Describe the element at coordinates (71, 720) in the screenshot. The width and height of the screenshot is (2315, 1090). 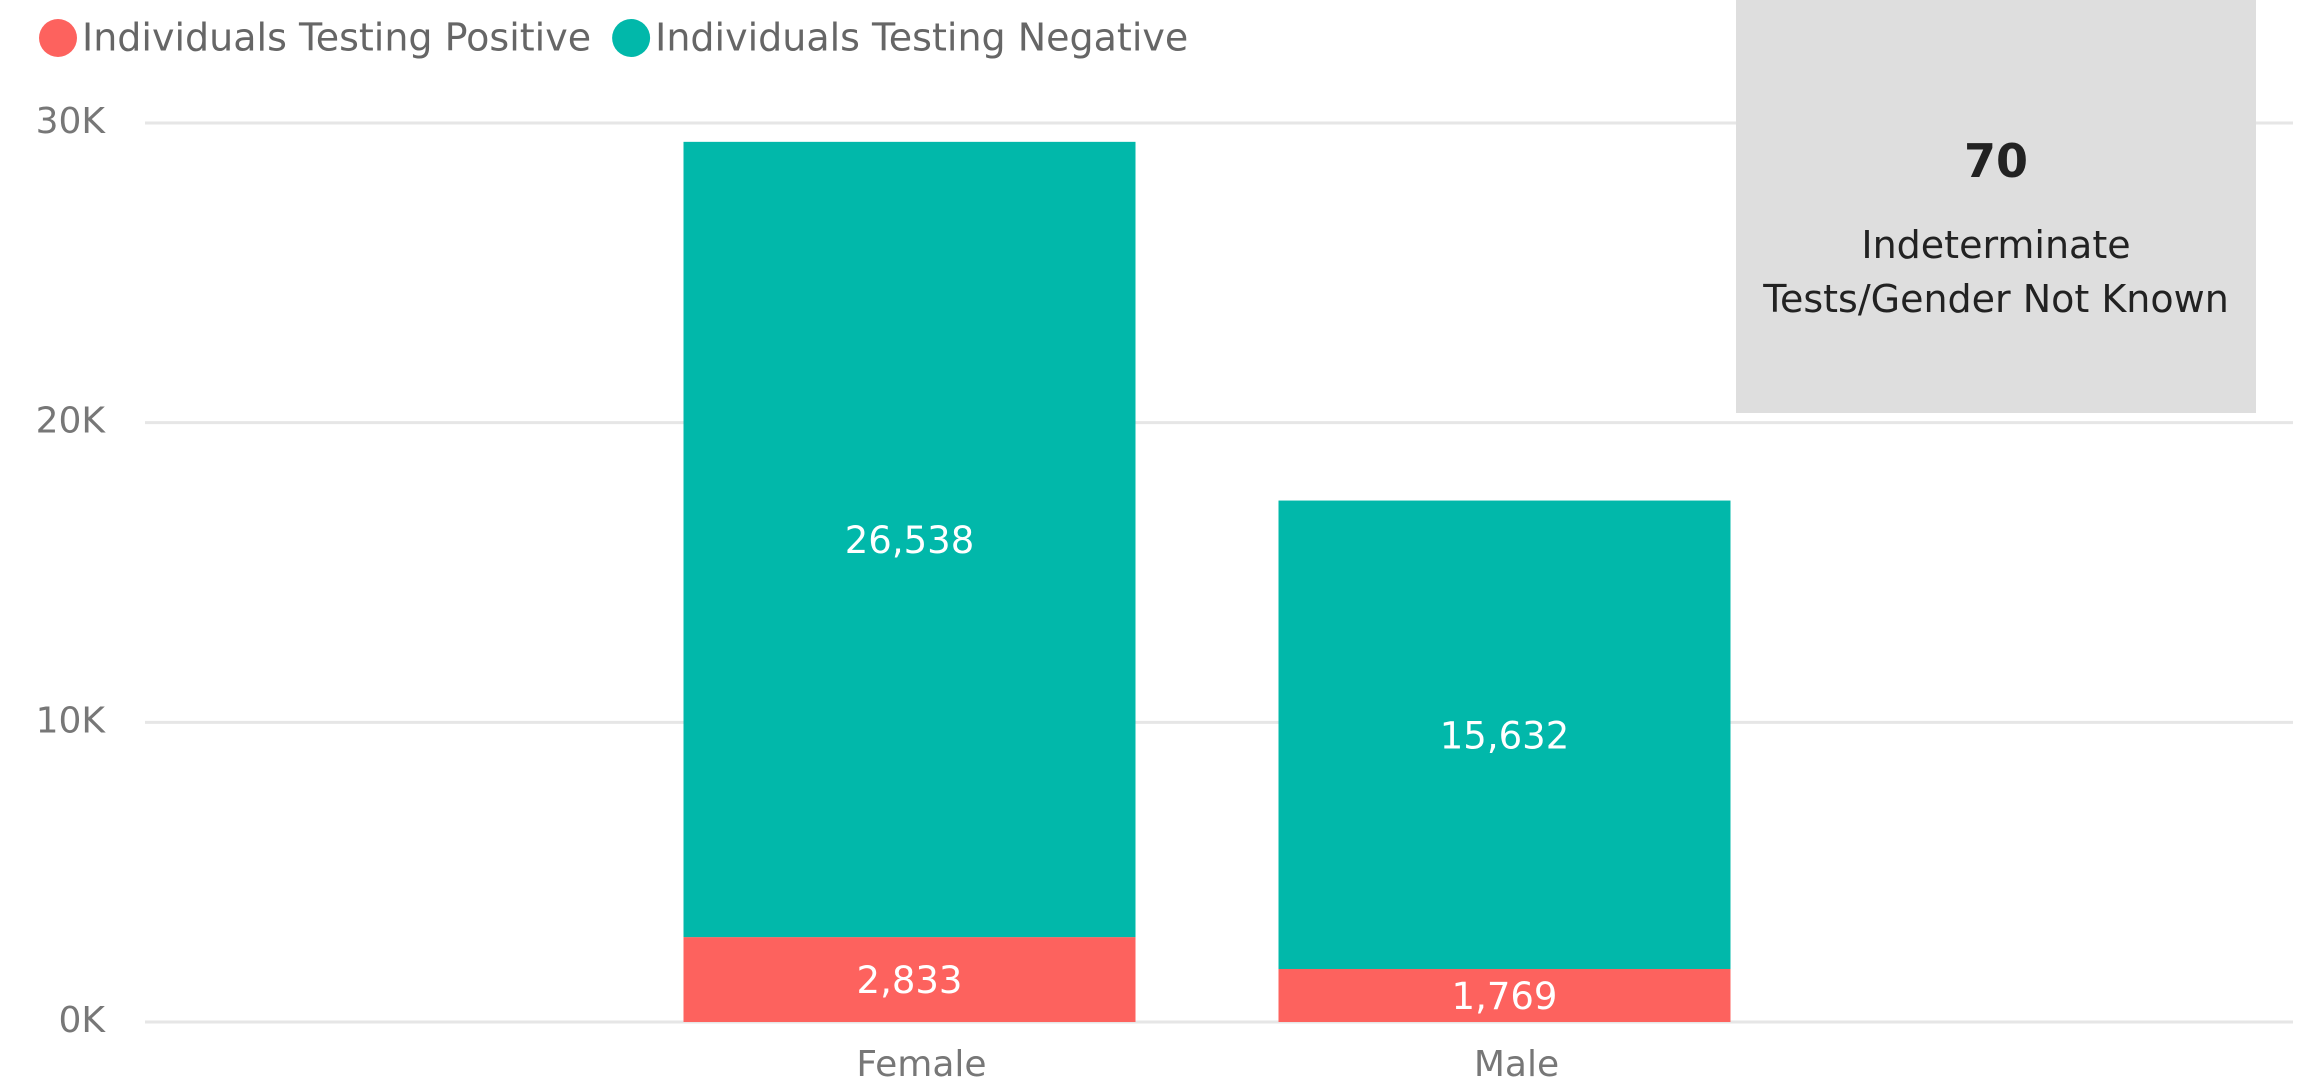
I see `y-tick-label: 10K` at that location.